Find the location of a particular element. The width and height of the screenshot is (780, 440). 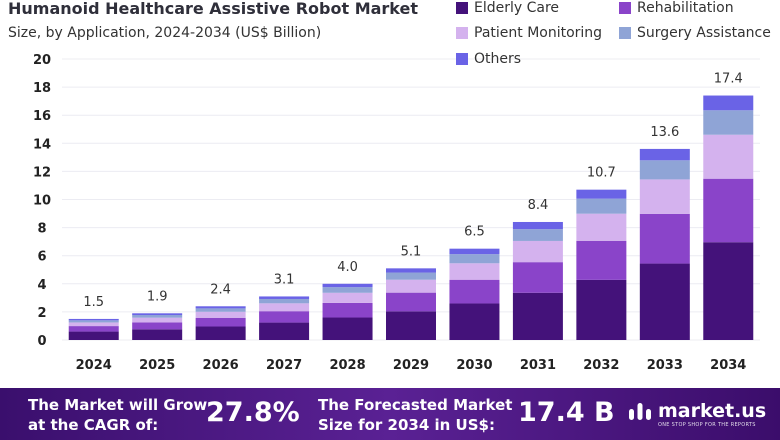

cagr-value: 27.8% is located at coordinates (253, 412).